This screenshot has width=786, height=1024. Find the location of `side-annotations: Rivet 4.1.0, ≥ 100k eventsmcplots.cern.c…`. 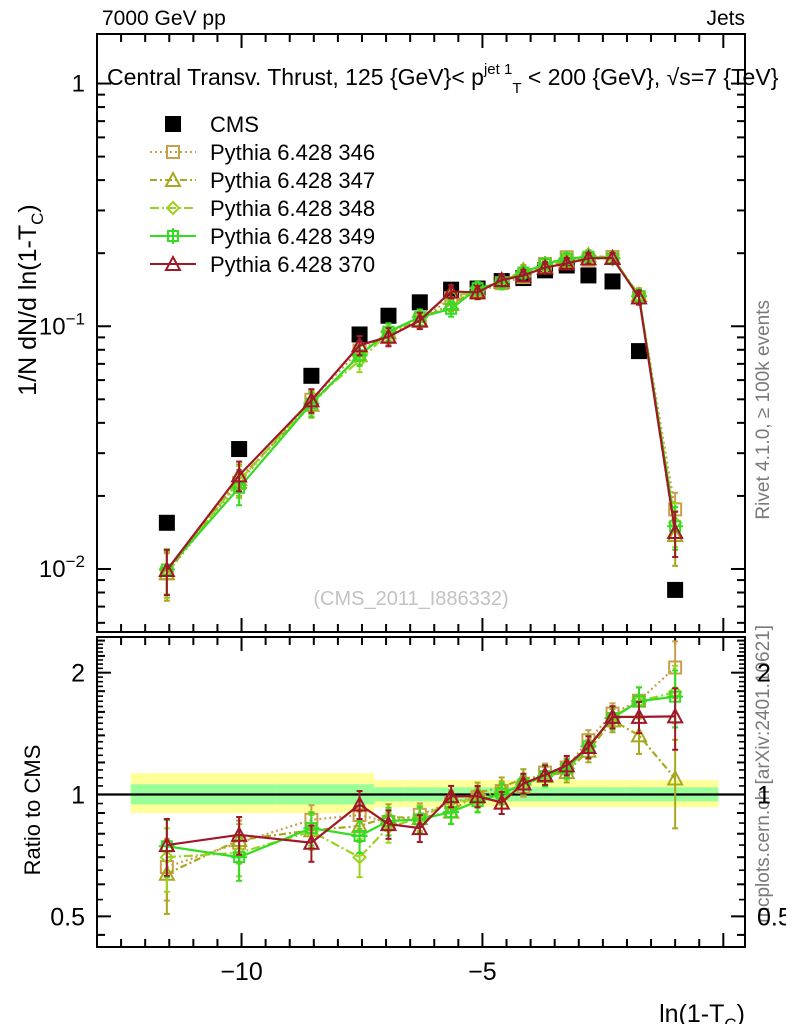

side-annotations: Rivet 4.1.0, ≥ 100k eventsmcplots.cern.c… is located at coordinates (763, 611).